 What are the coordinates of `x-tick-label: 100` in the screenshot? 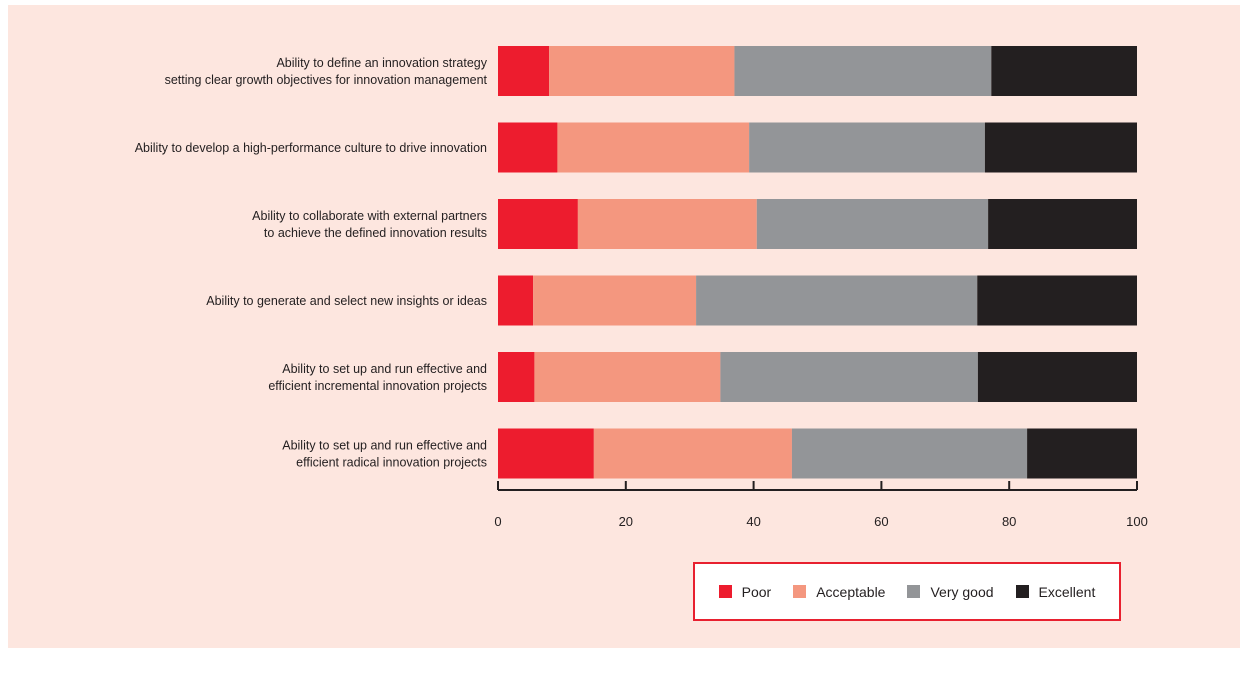 It's located at (1137, 521).